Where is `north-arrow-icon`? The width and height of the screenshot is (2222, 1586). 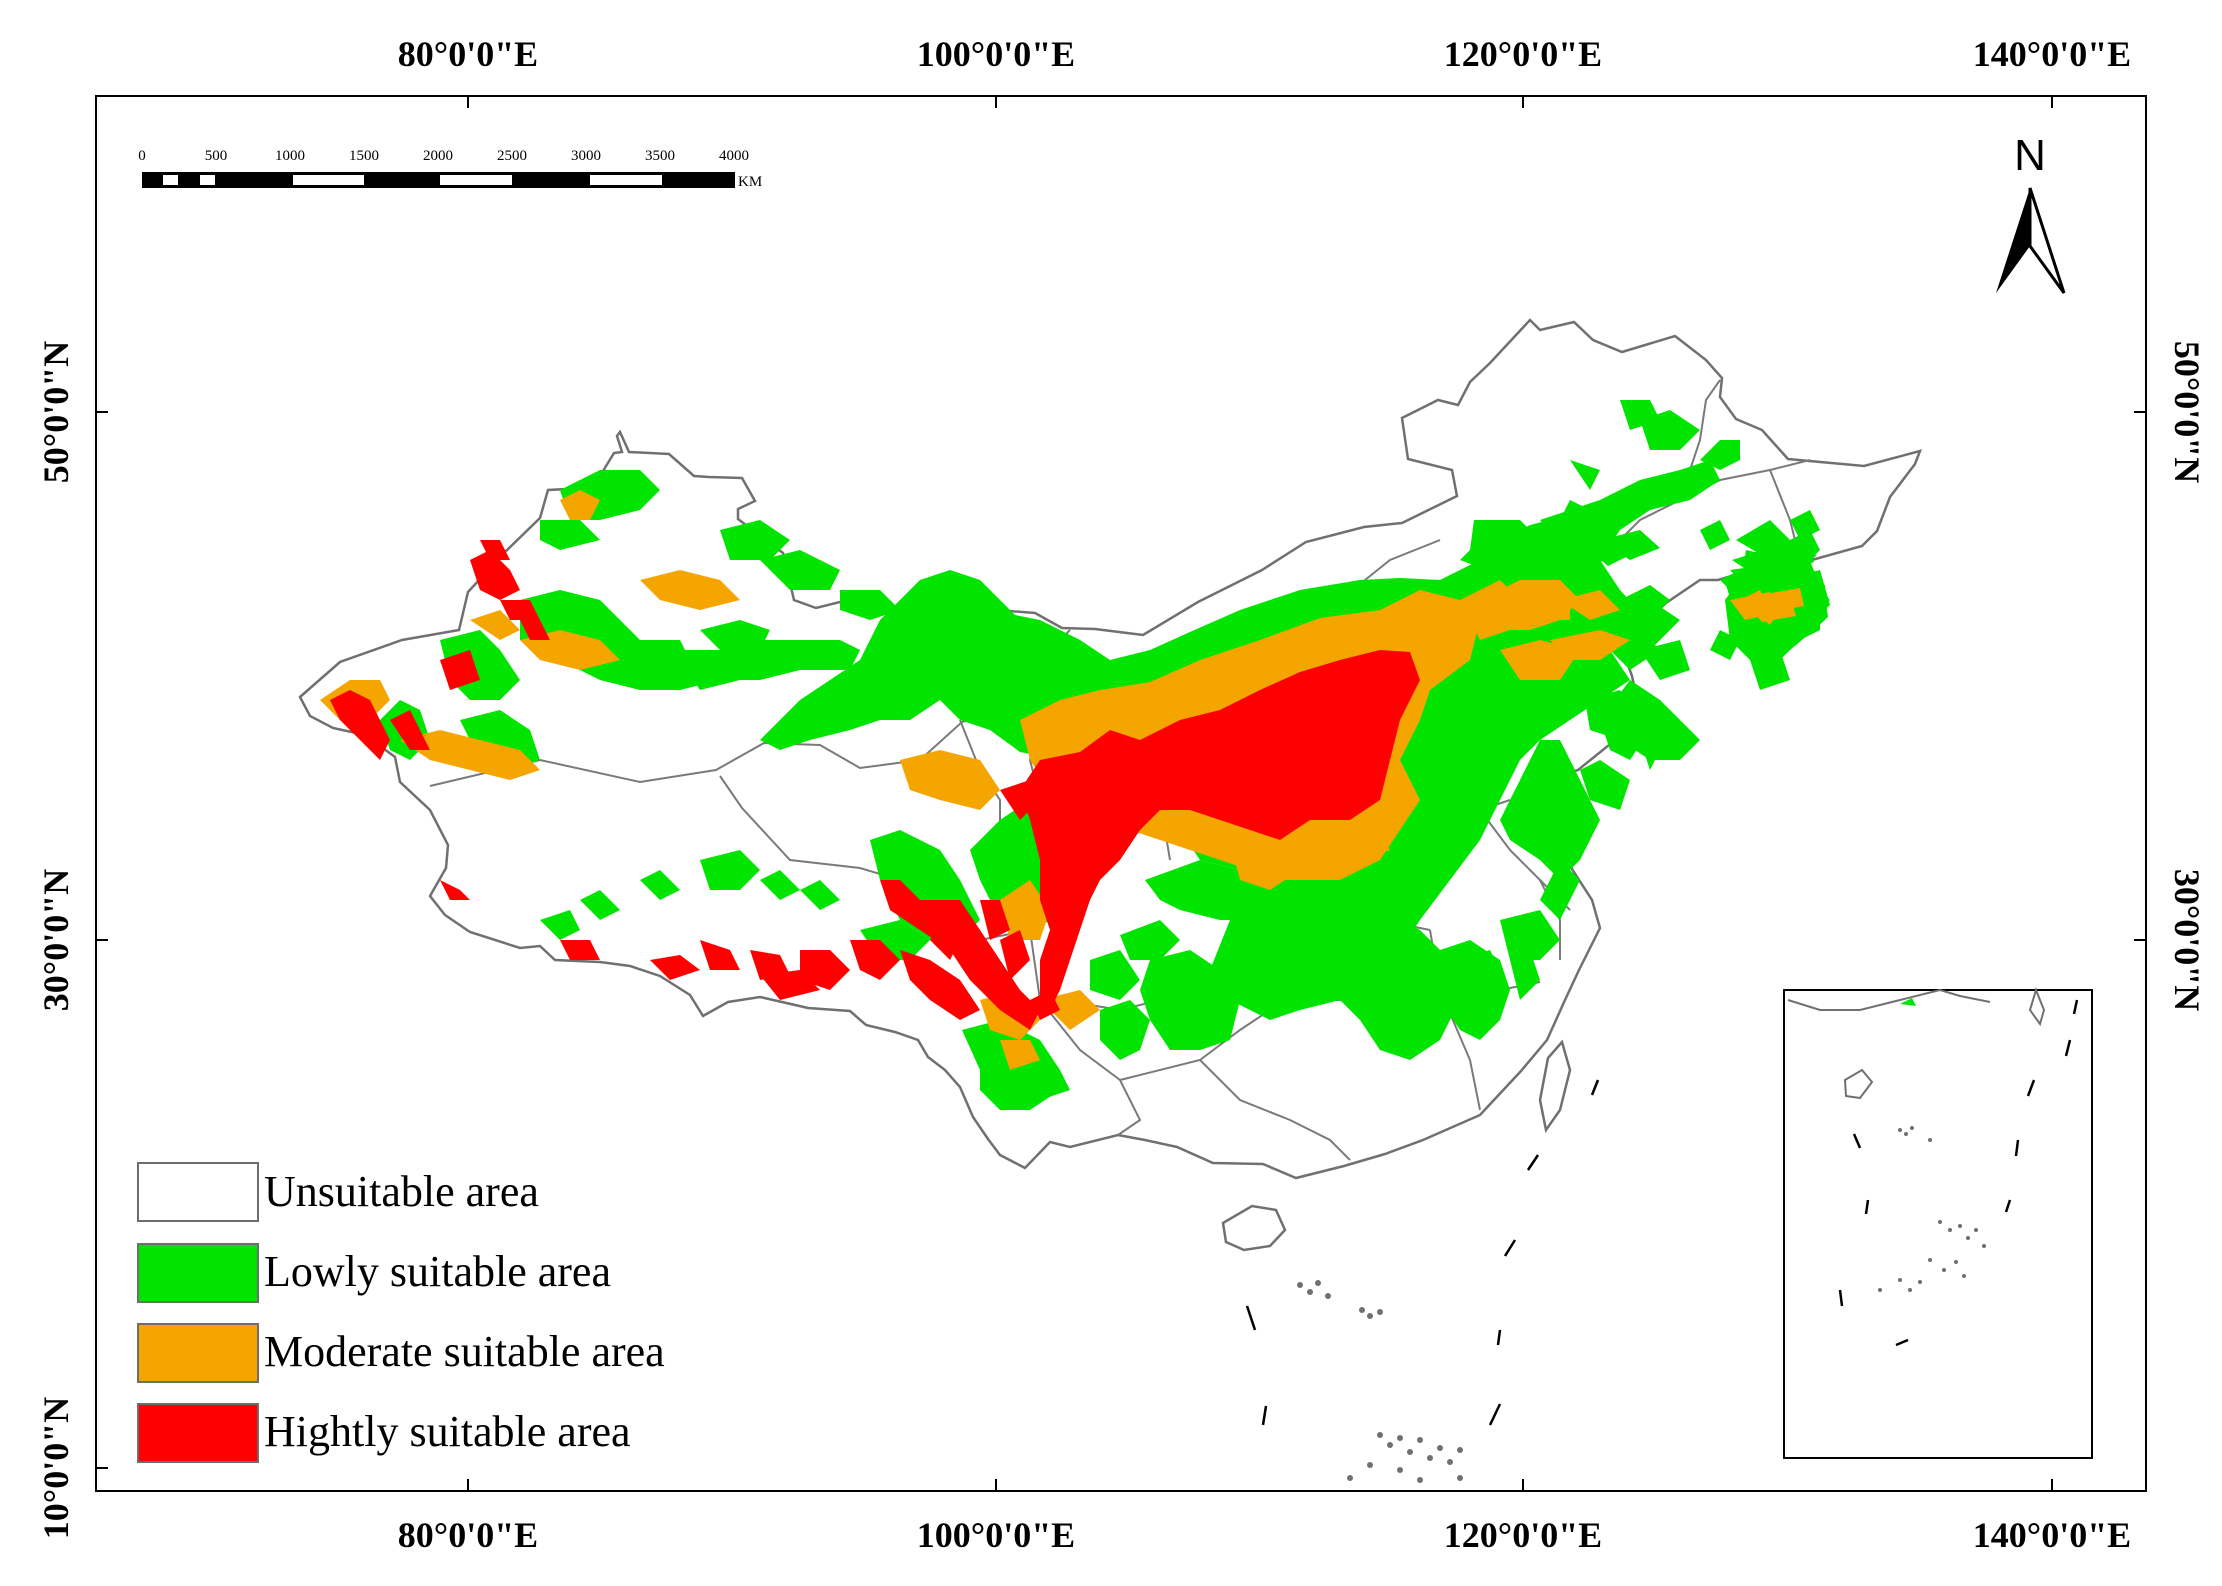 north-arrow-icon is located at coordinates (2031, 240).